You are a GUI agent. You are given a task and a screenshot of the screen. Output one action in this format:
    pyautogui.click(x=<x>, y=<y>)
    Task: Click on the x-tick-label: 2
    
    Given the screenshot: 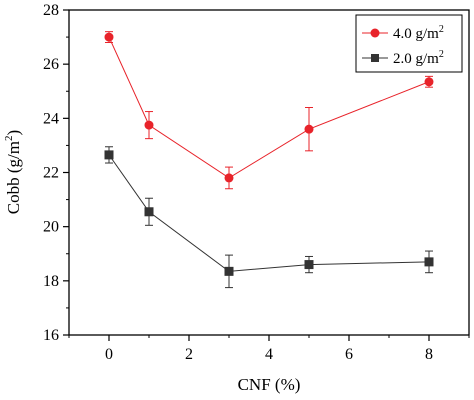 What is the action you would take?
    pyautogui.click(x=189, y=354)
    